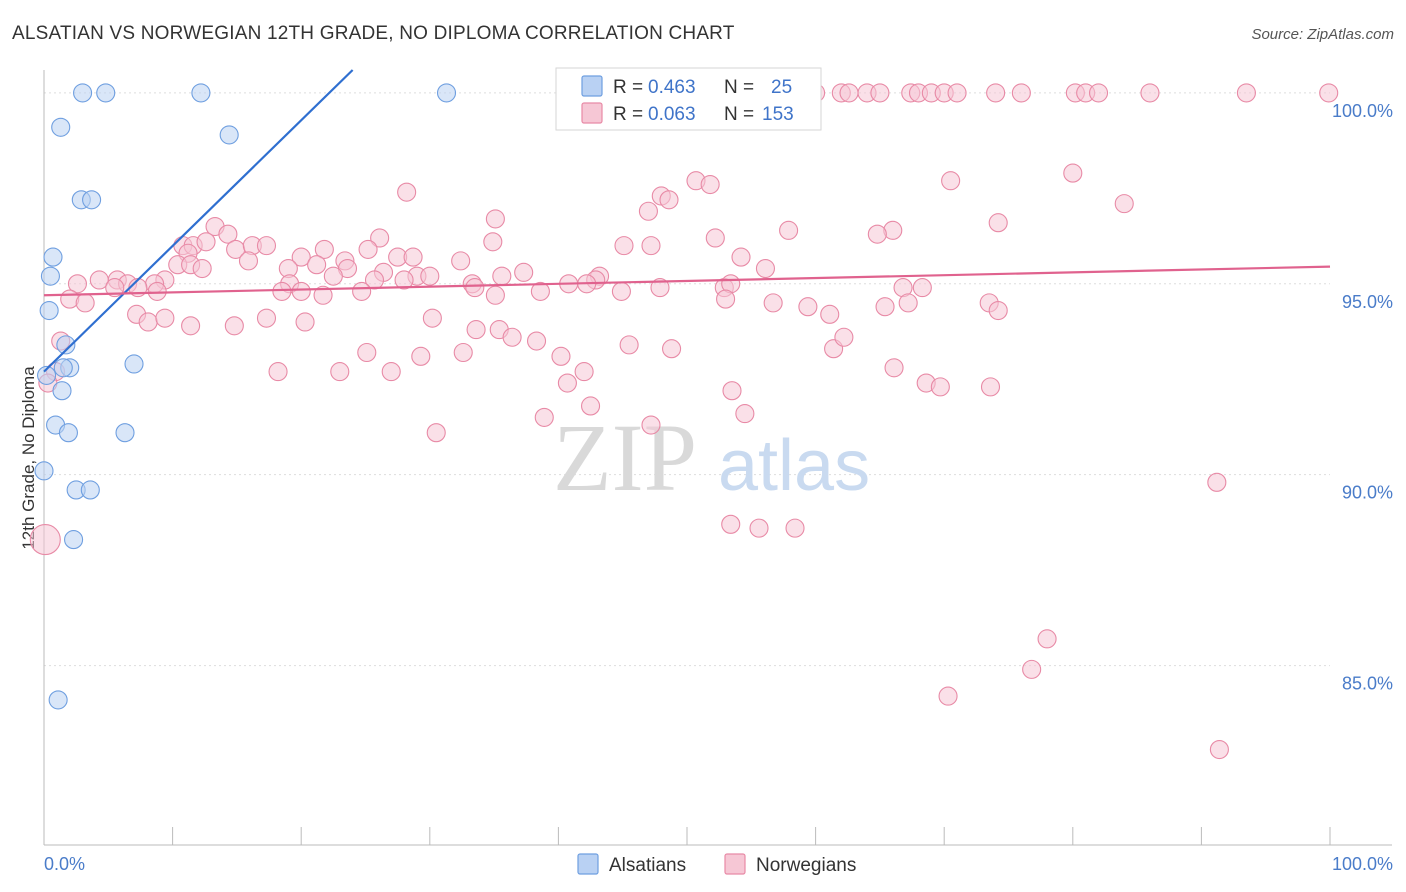 This screenshot has width=1406, height=892. Describe the element at coordinates (1362, 111) in the screenshot. I see `y-tick-label-0: 100.0%` at that location.